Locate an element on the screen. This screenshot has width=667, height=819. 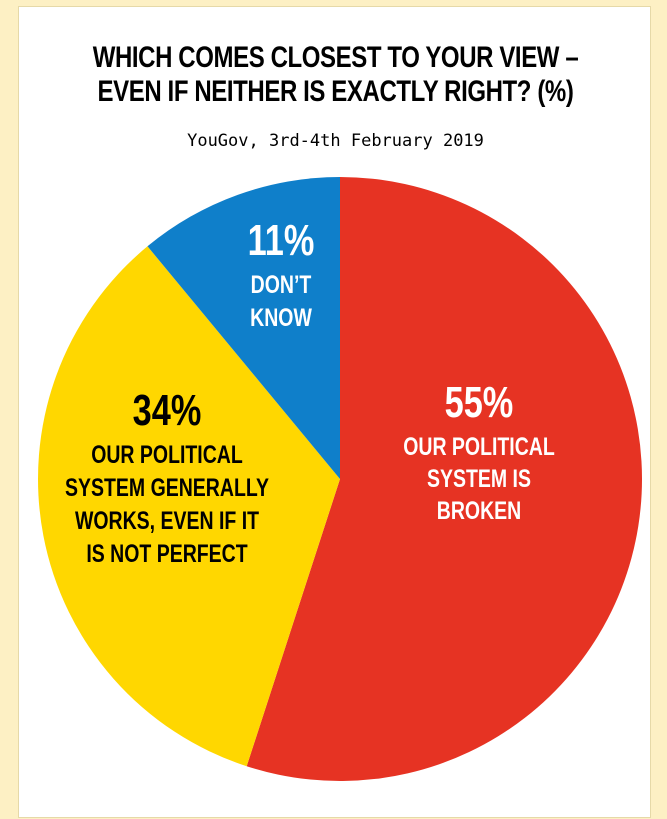
slice-text-works: OUR POLITICAL is located at coordinates (167, 455).